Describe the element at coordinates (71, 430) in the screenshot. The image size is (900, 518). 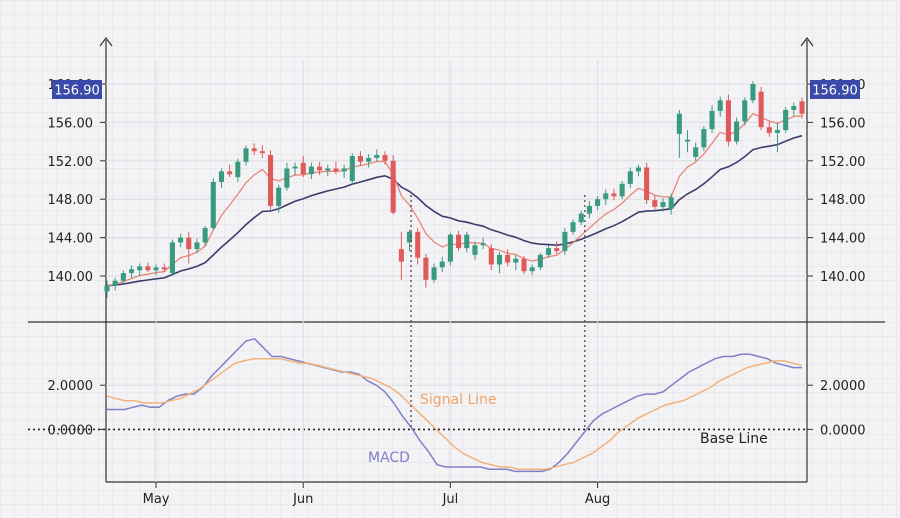
I see `indicator-left-tick-label: 0.0000` at that location.